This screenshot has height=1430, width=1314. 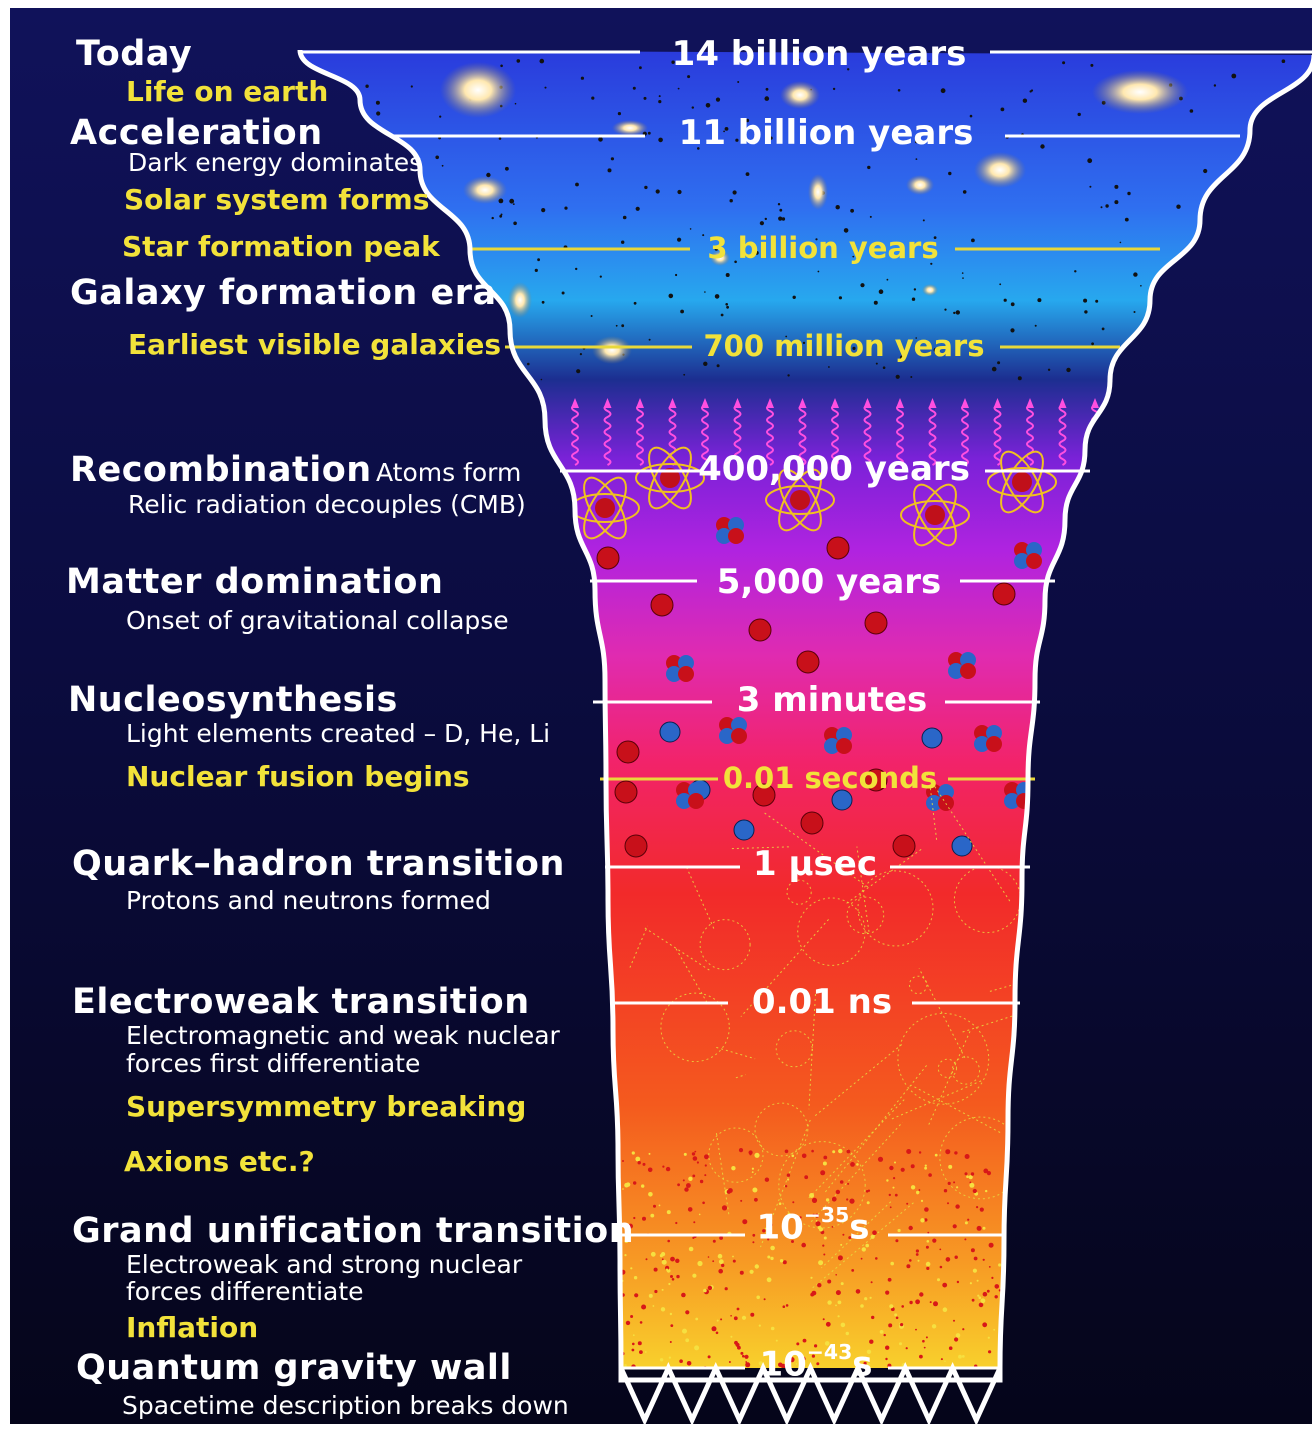 What do you see at coordinates (932, 435) in the screenshot?
I see `photon-wave` at bounding box center [932, 435].